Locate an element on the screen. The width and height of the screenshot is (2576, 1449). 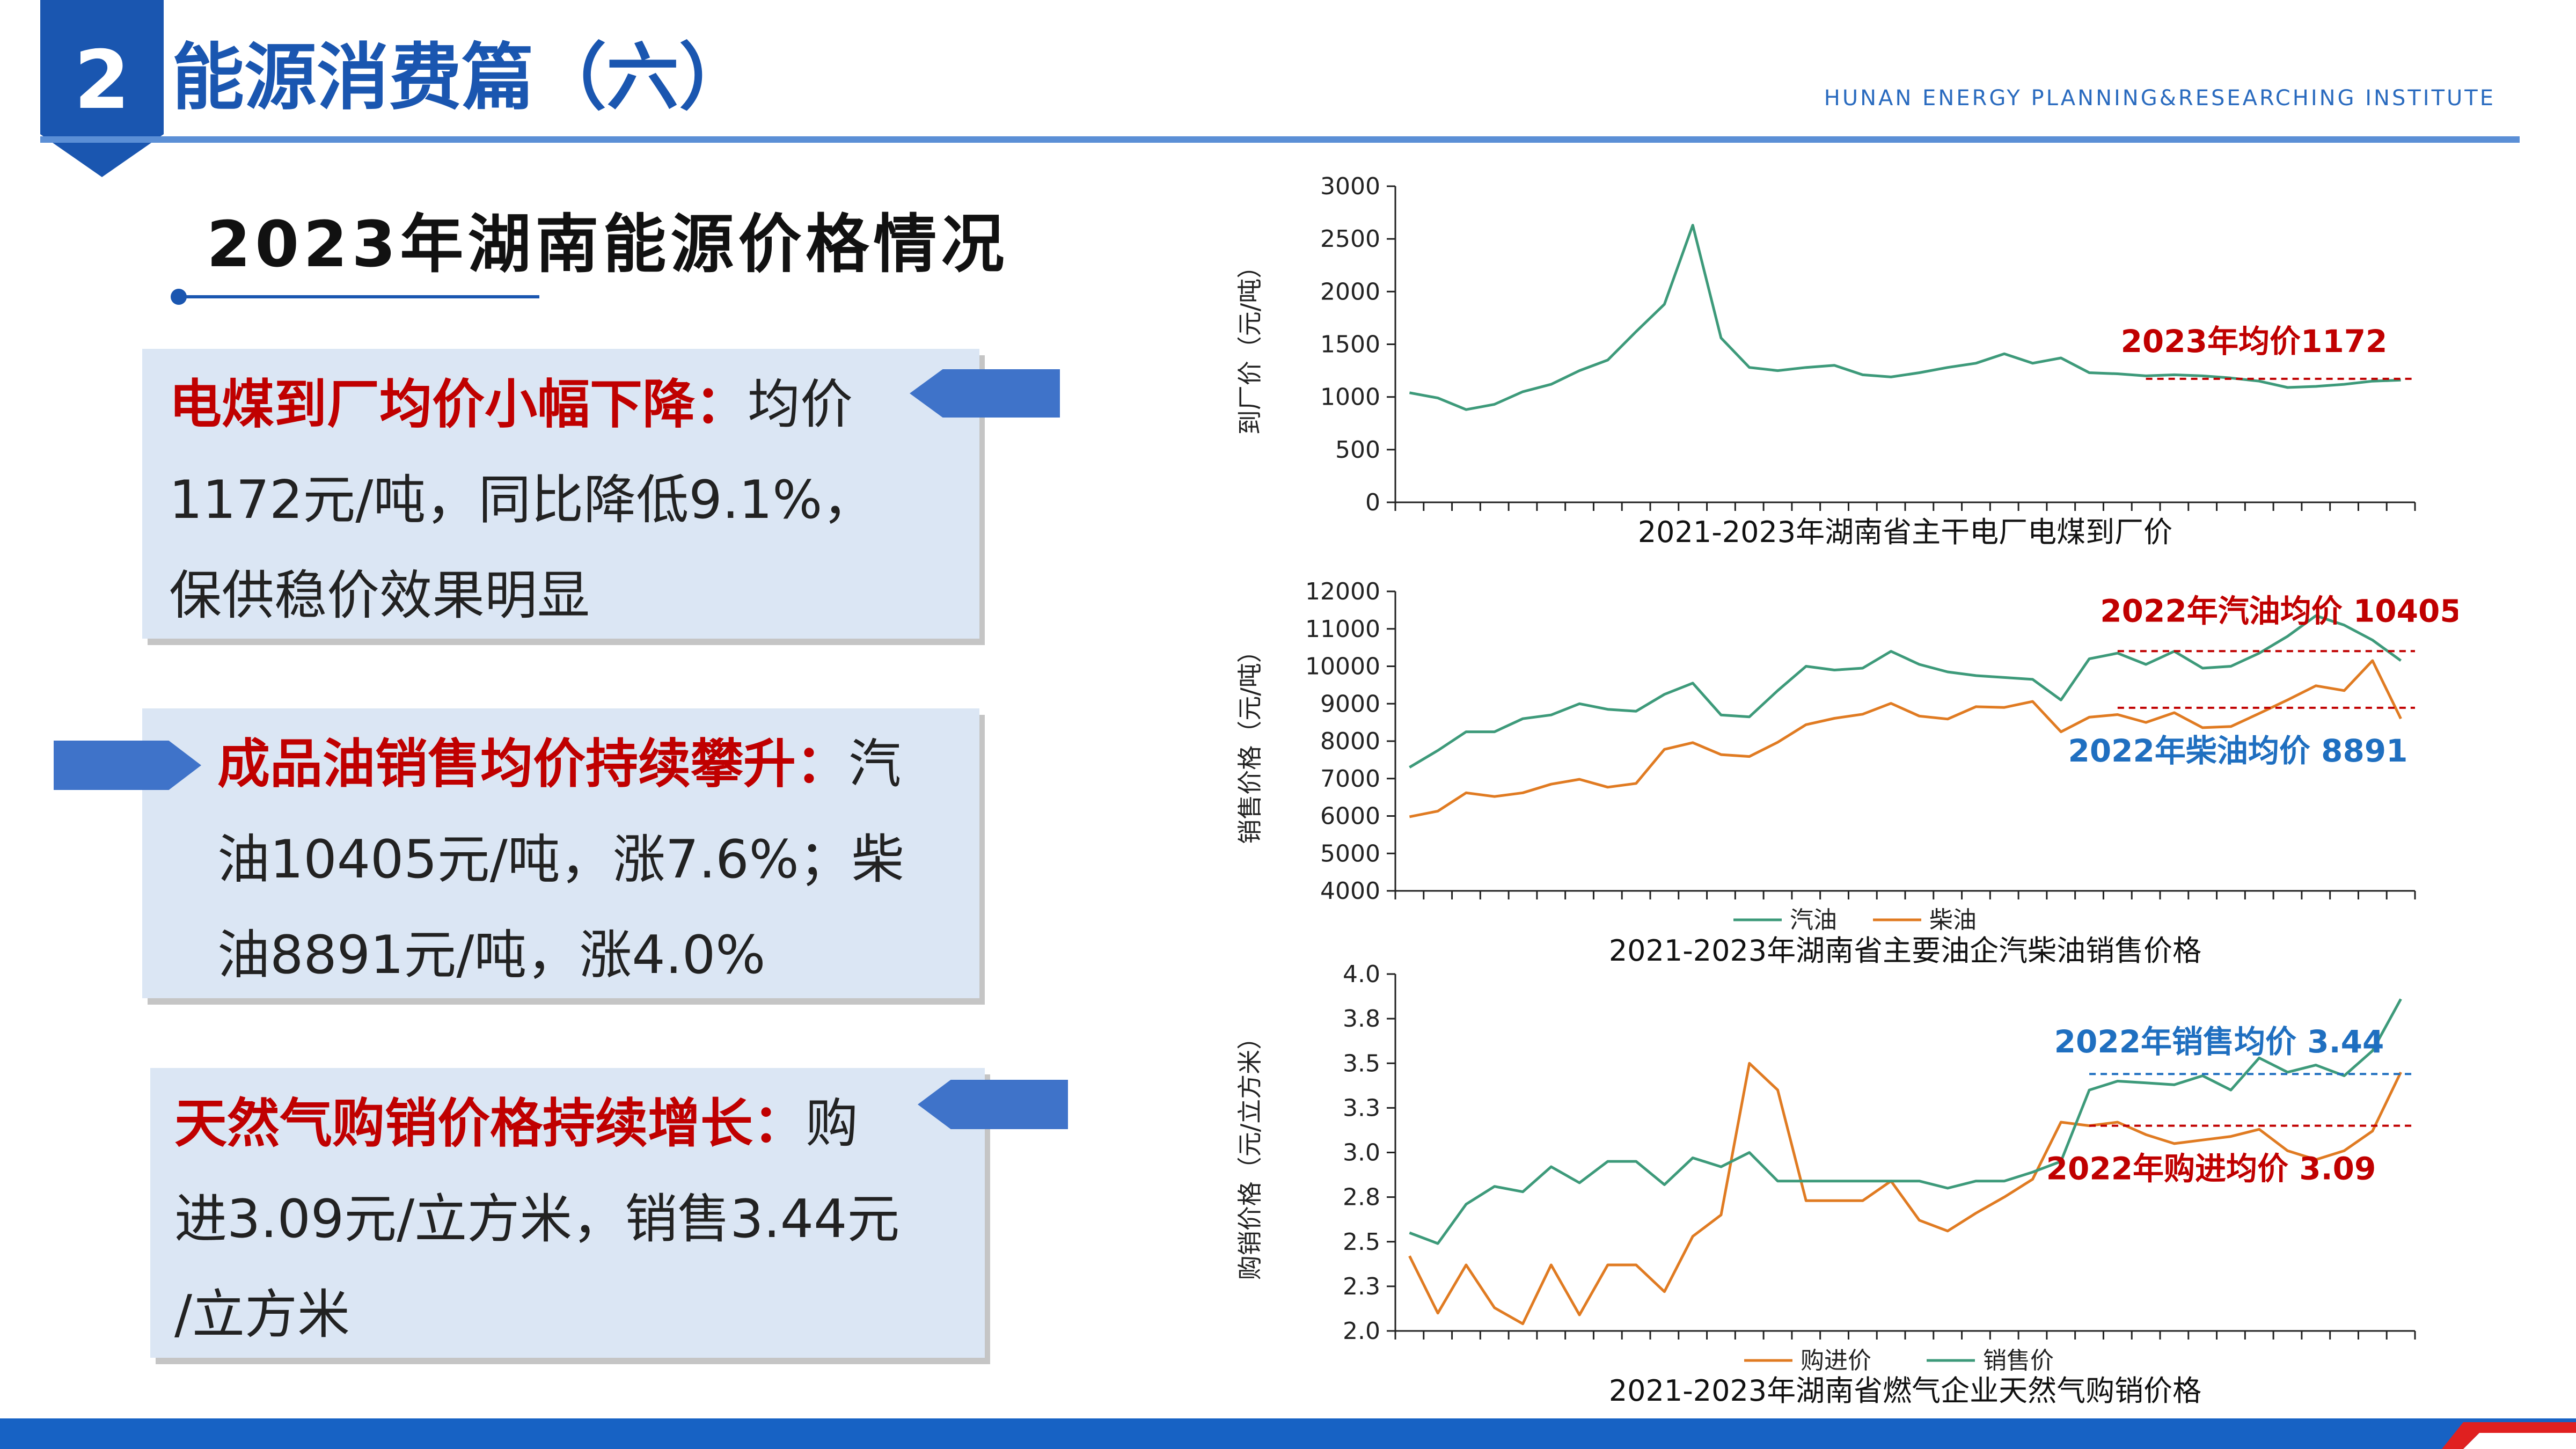
coal-price-line-1: 均价 is located at coordinates (800, 404).